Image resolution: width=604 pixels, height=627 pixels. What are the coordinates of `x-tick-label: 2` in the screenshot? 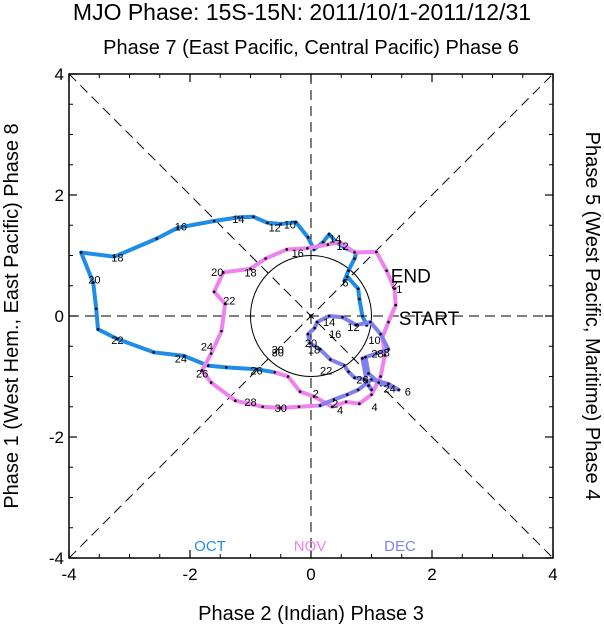 It's located at (431, 574).